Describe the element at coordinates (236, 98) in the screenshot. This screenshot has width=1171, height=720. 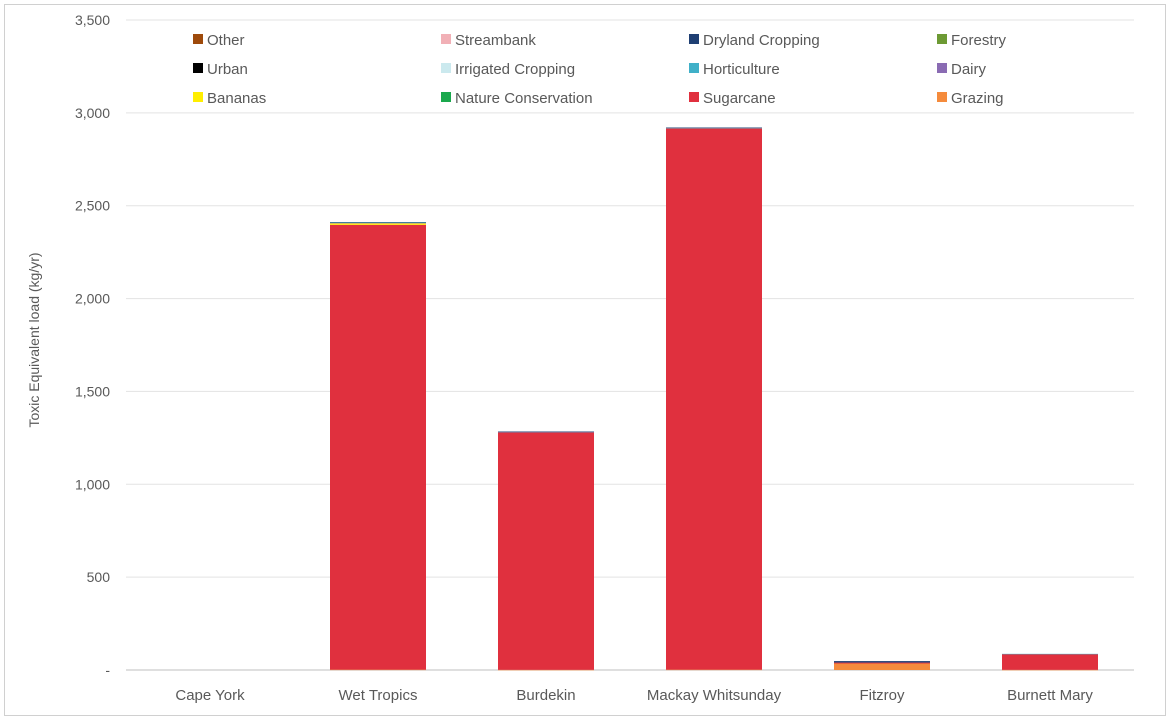
I see `legend-label: Bananas` at that location.